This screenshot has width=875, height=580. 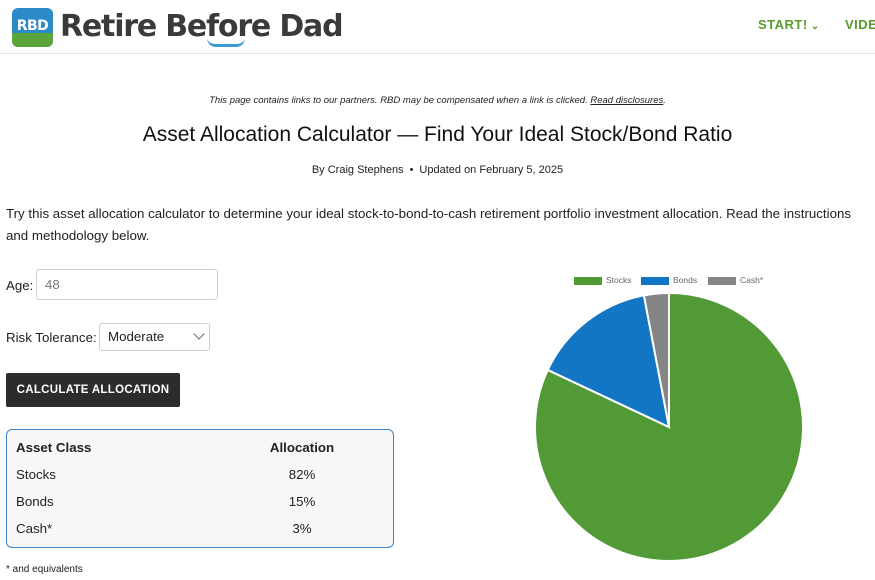 I want to click on disclosure-link: Read disclosures, so click(x=627, y=100).